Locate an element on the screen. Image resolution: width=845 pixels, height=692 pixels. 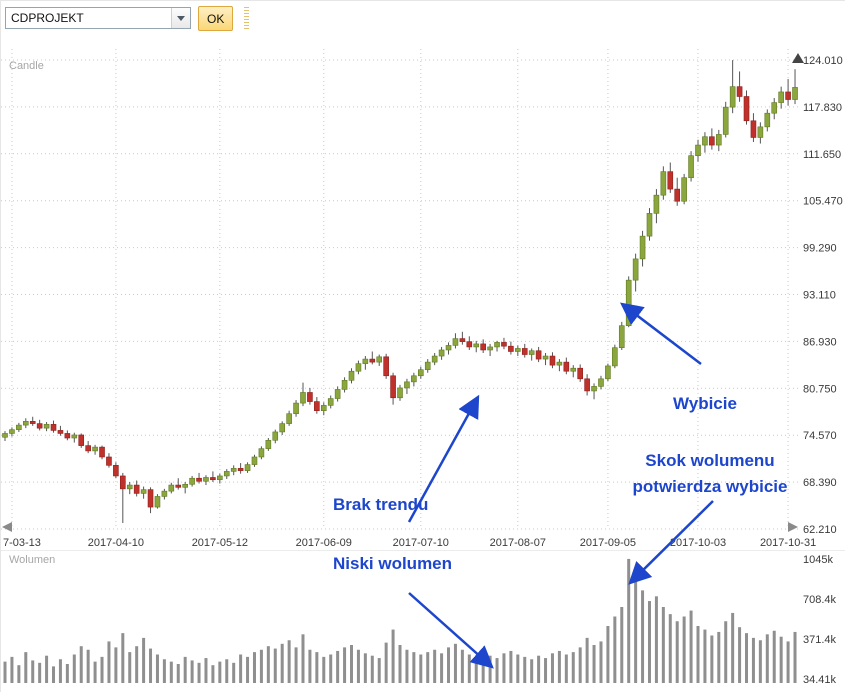
svg-text: 2017-05-12 is located at coordinates (220, 543).